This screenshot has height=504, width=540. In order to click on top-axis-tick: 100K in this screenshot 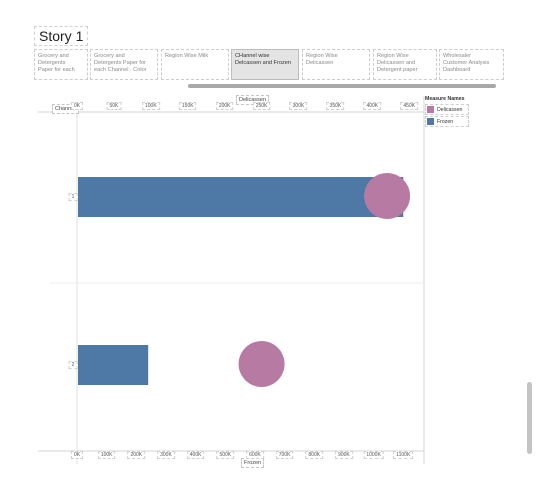, I will do `click(150, 106)`.